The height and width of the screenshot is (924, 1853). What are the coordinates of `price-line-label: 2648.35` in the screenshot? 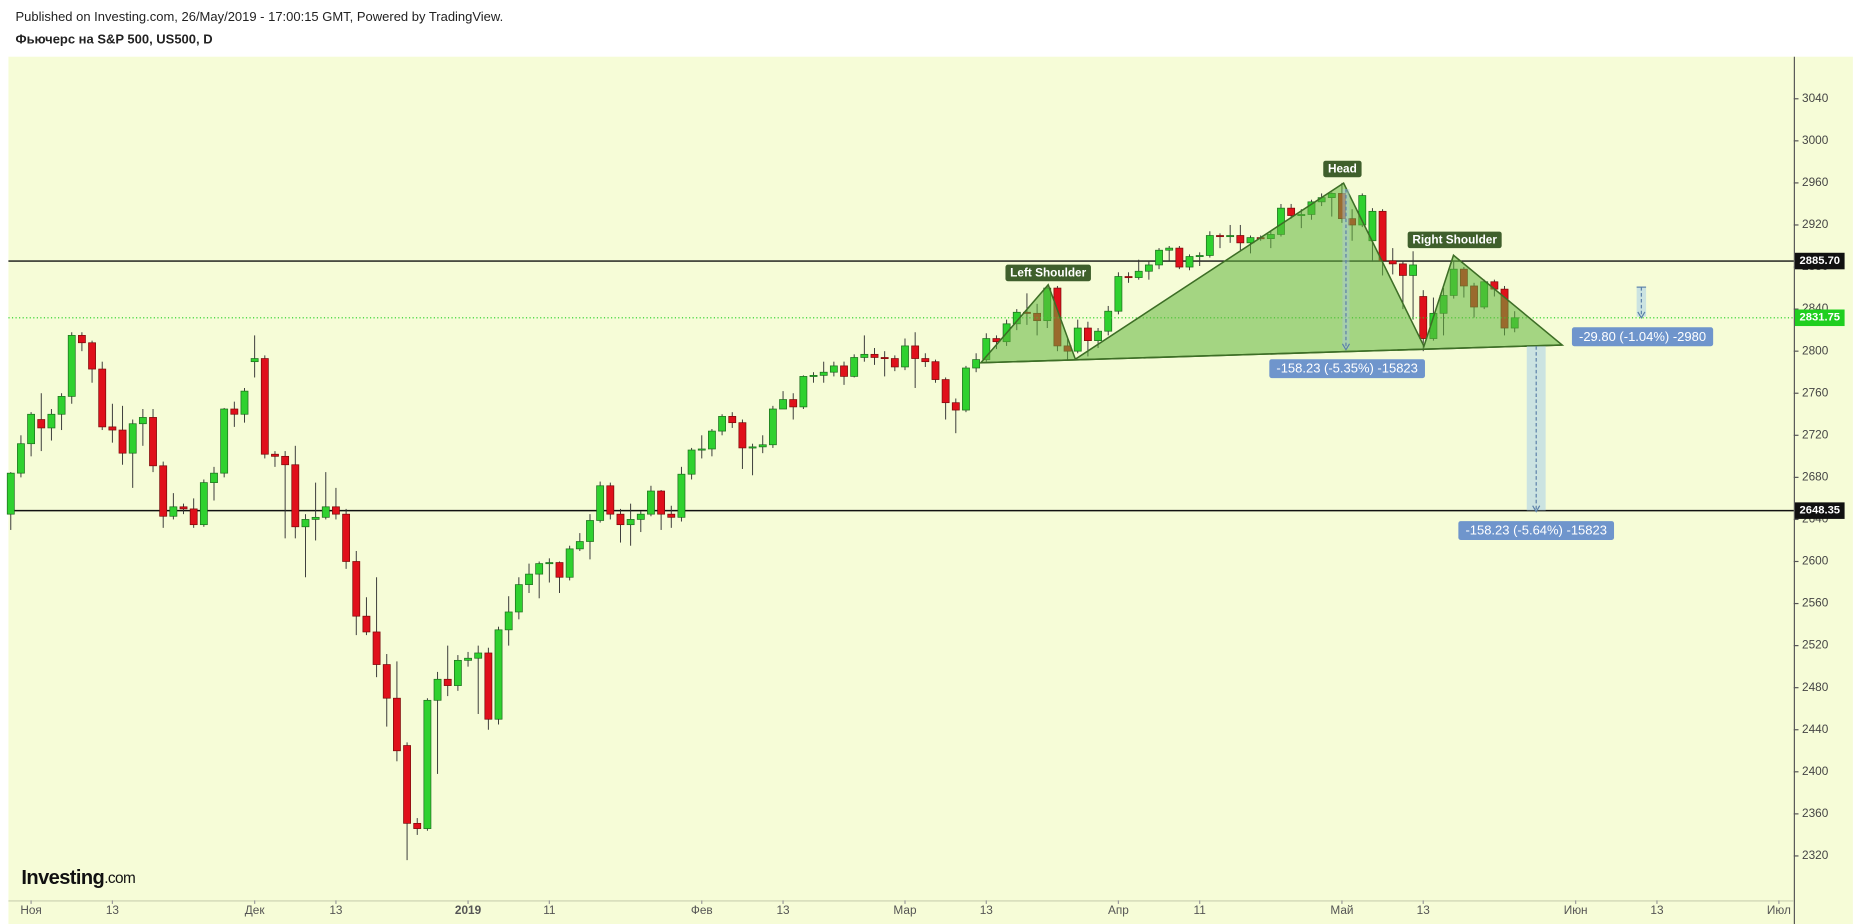 It's located at (1819, 511).